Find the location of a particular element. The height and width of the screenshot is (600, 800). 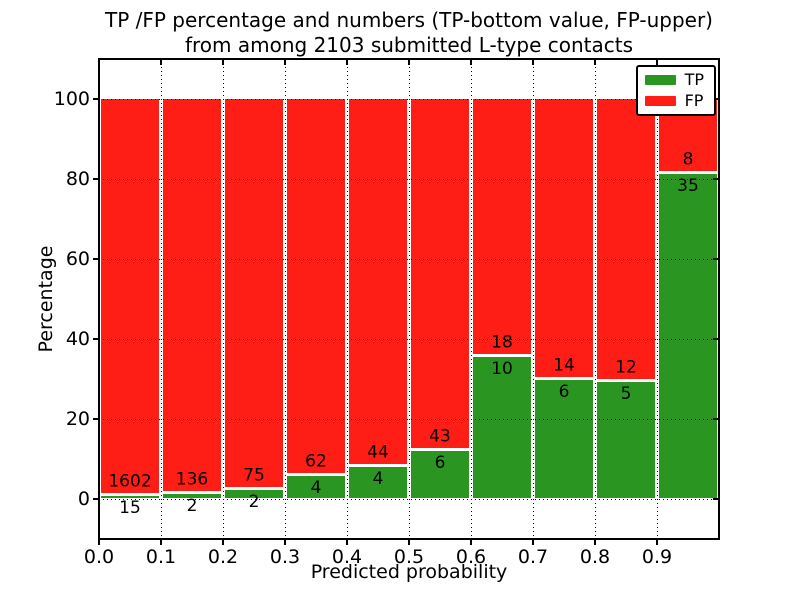

bar-label-tp-4: 4 is located at coordinates (378, 478).